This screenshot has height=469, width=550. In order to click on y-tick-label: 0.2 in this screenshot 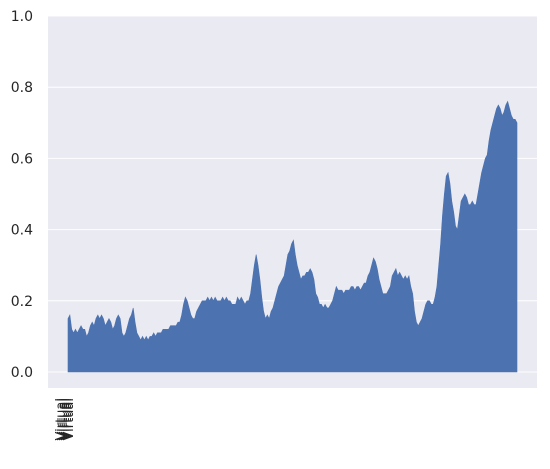, I will do `click(22, 302)`.